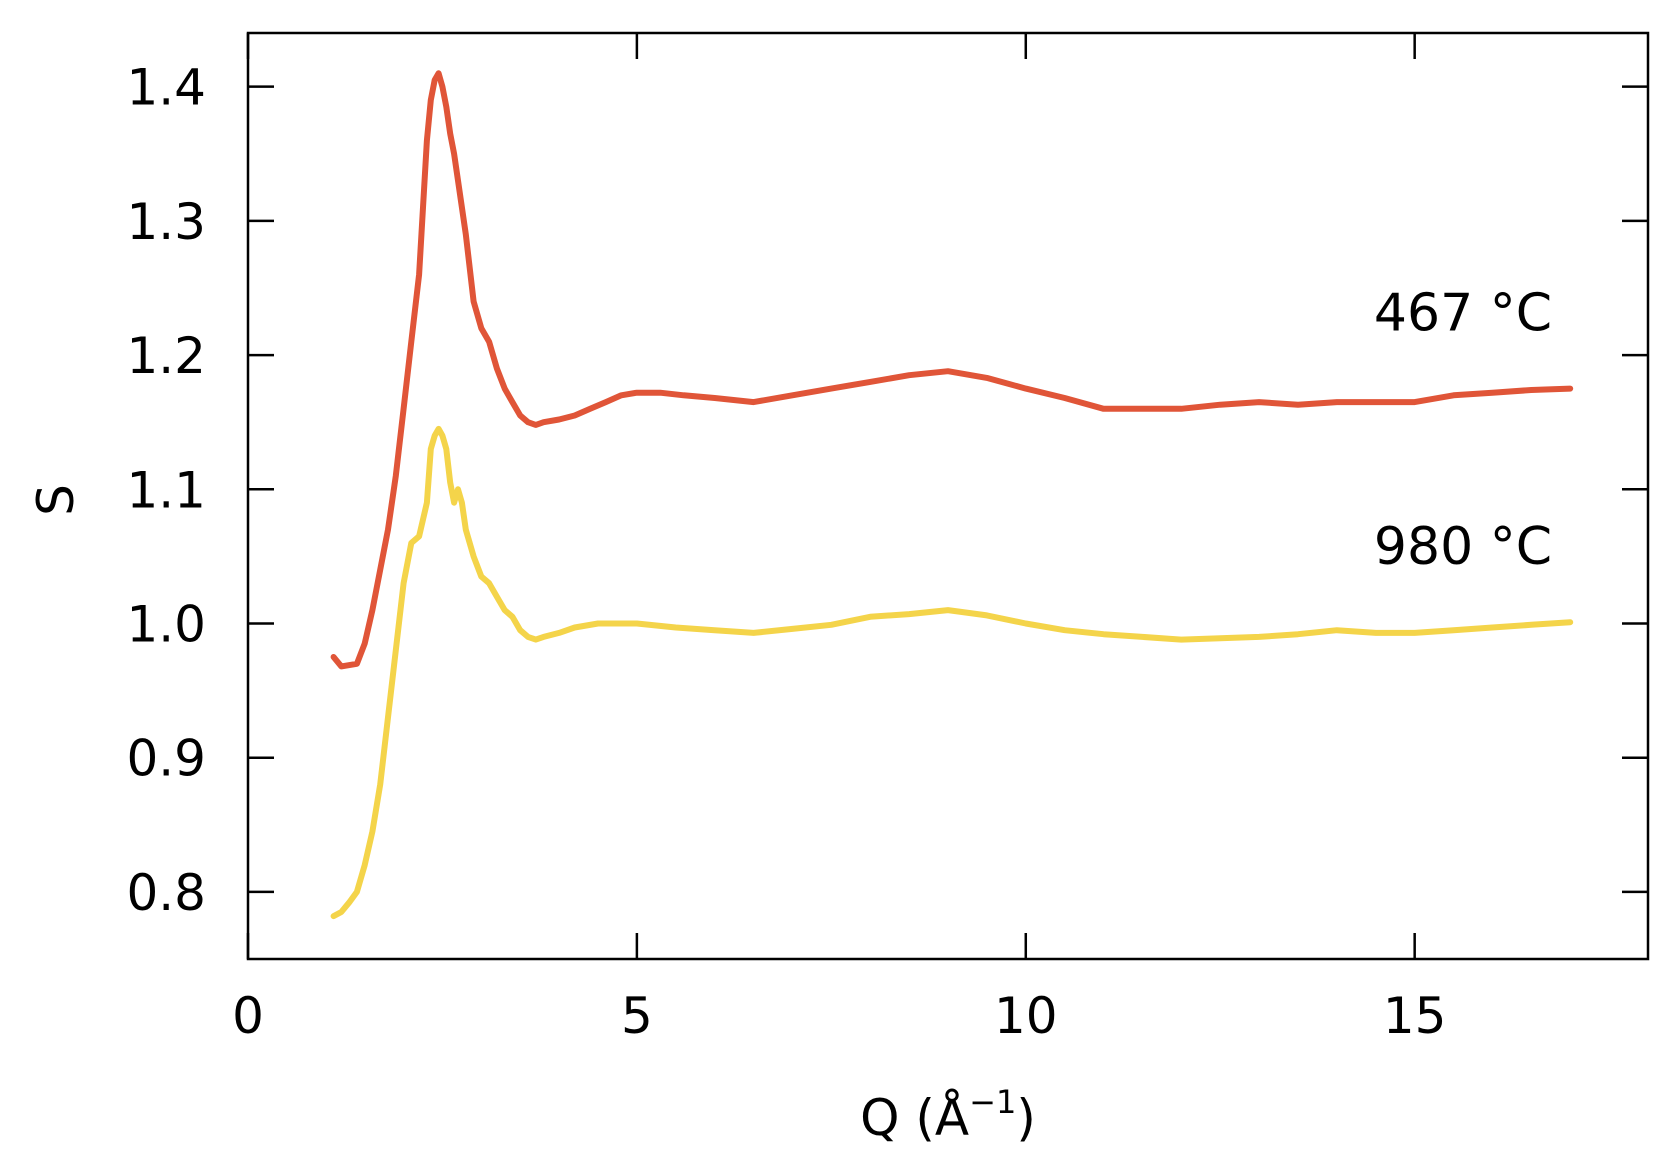  What do you see at coordinates (1463, 547) in the screenshot?
I see `series-label-1: 980 °C` at bounding box center [1463, 547].